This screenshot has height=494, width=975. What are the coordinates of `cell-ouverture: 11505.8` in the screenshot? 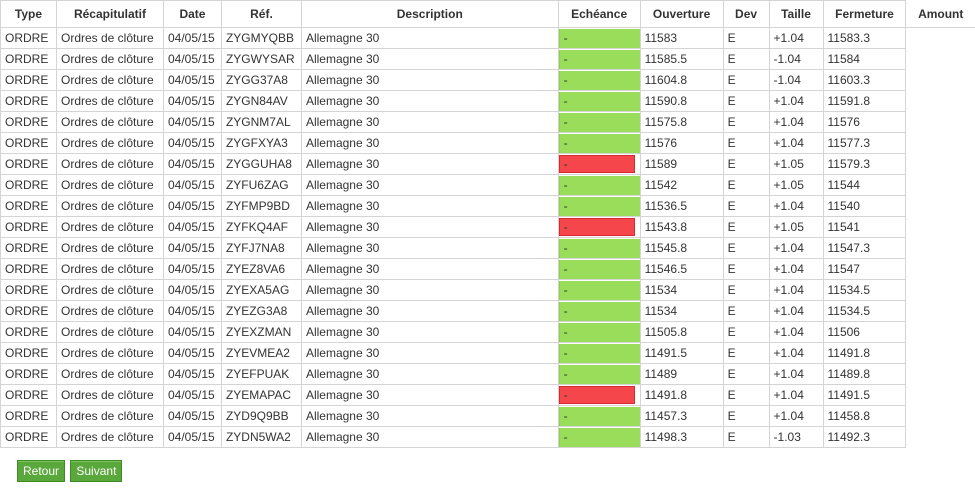 It's located at (681, 332).